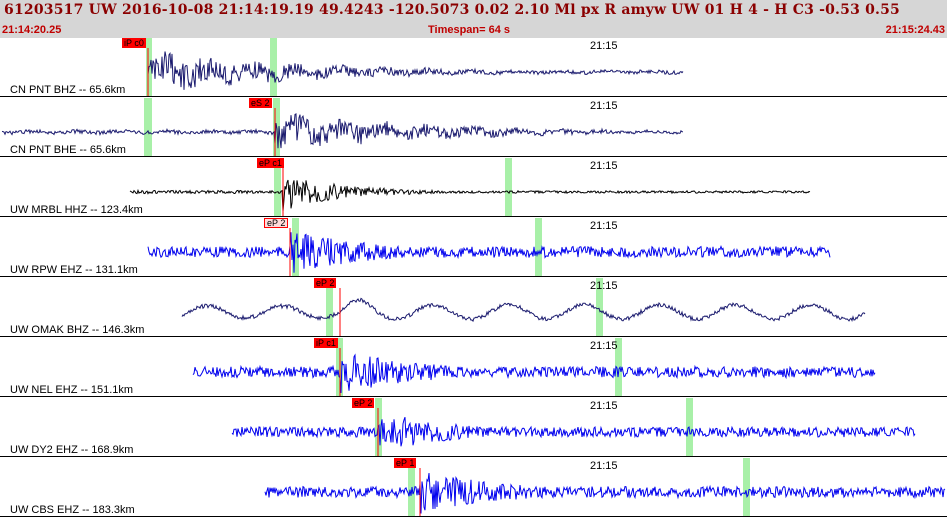 The image size is (947, 520). What do you see at coordinates (72, 390) in the screenshot?
I see `channel-label: UW NEL EHZ -- 151.1km` at bounding box center [72, 390].